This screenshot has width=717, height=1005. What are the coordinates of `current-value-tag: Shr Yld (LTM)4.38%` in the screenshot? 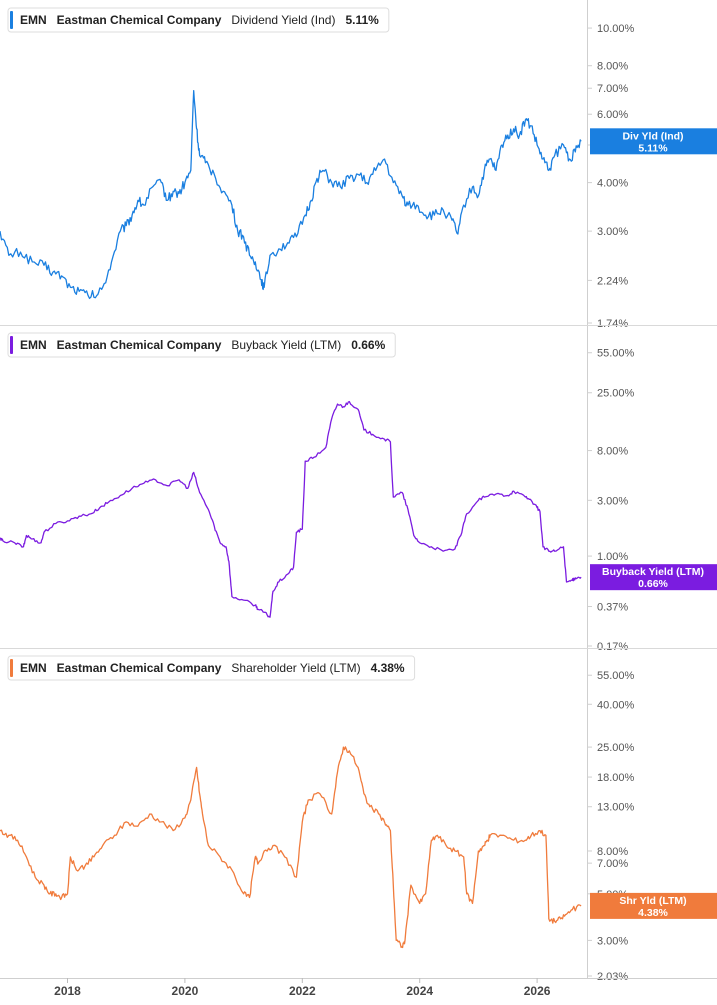 It's located at (653, 905).